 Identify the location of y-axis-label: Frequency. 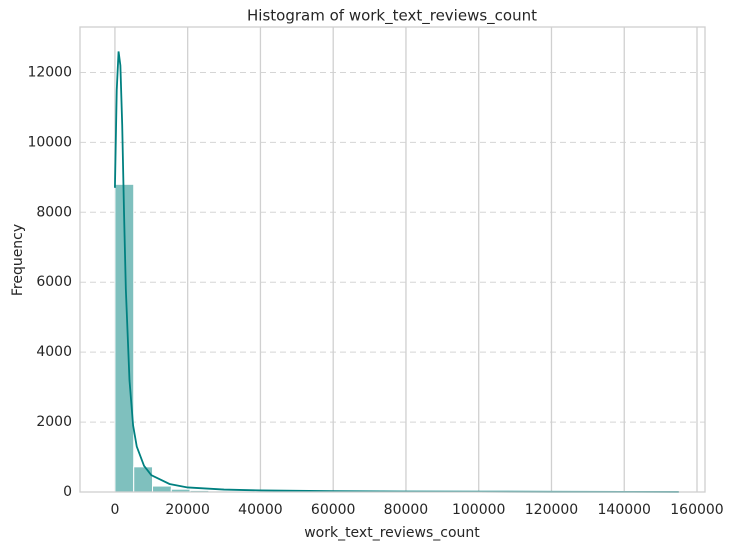
(18, 260).